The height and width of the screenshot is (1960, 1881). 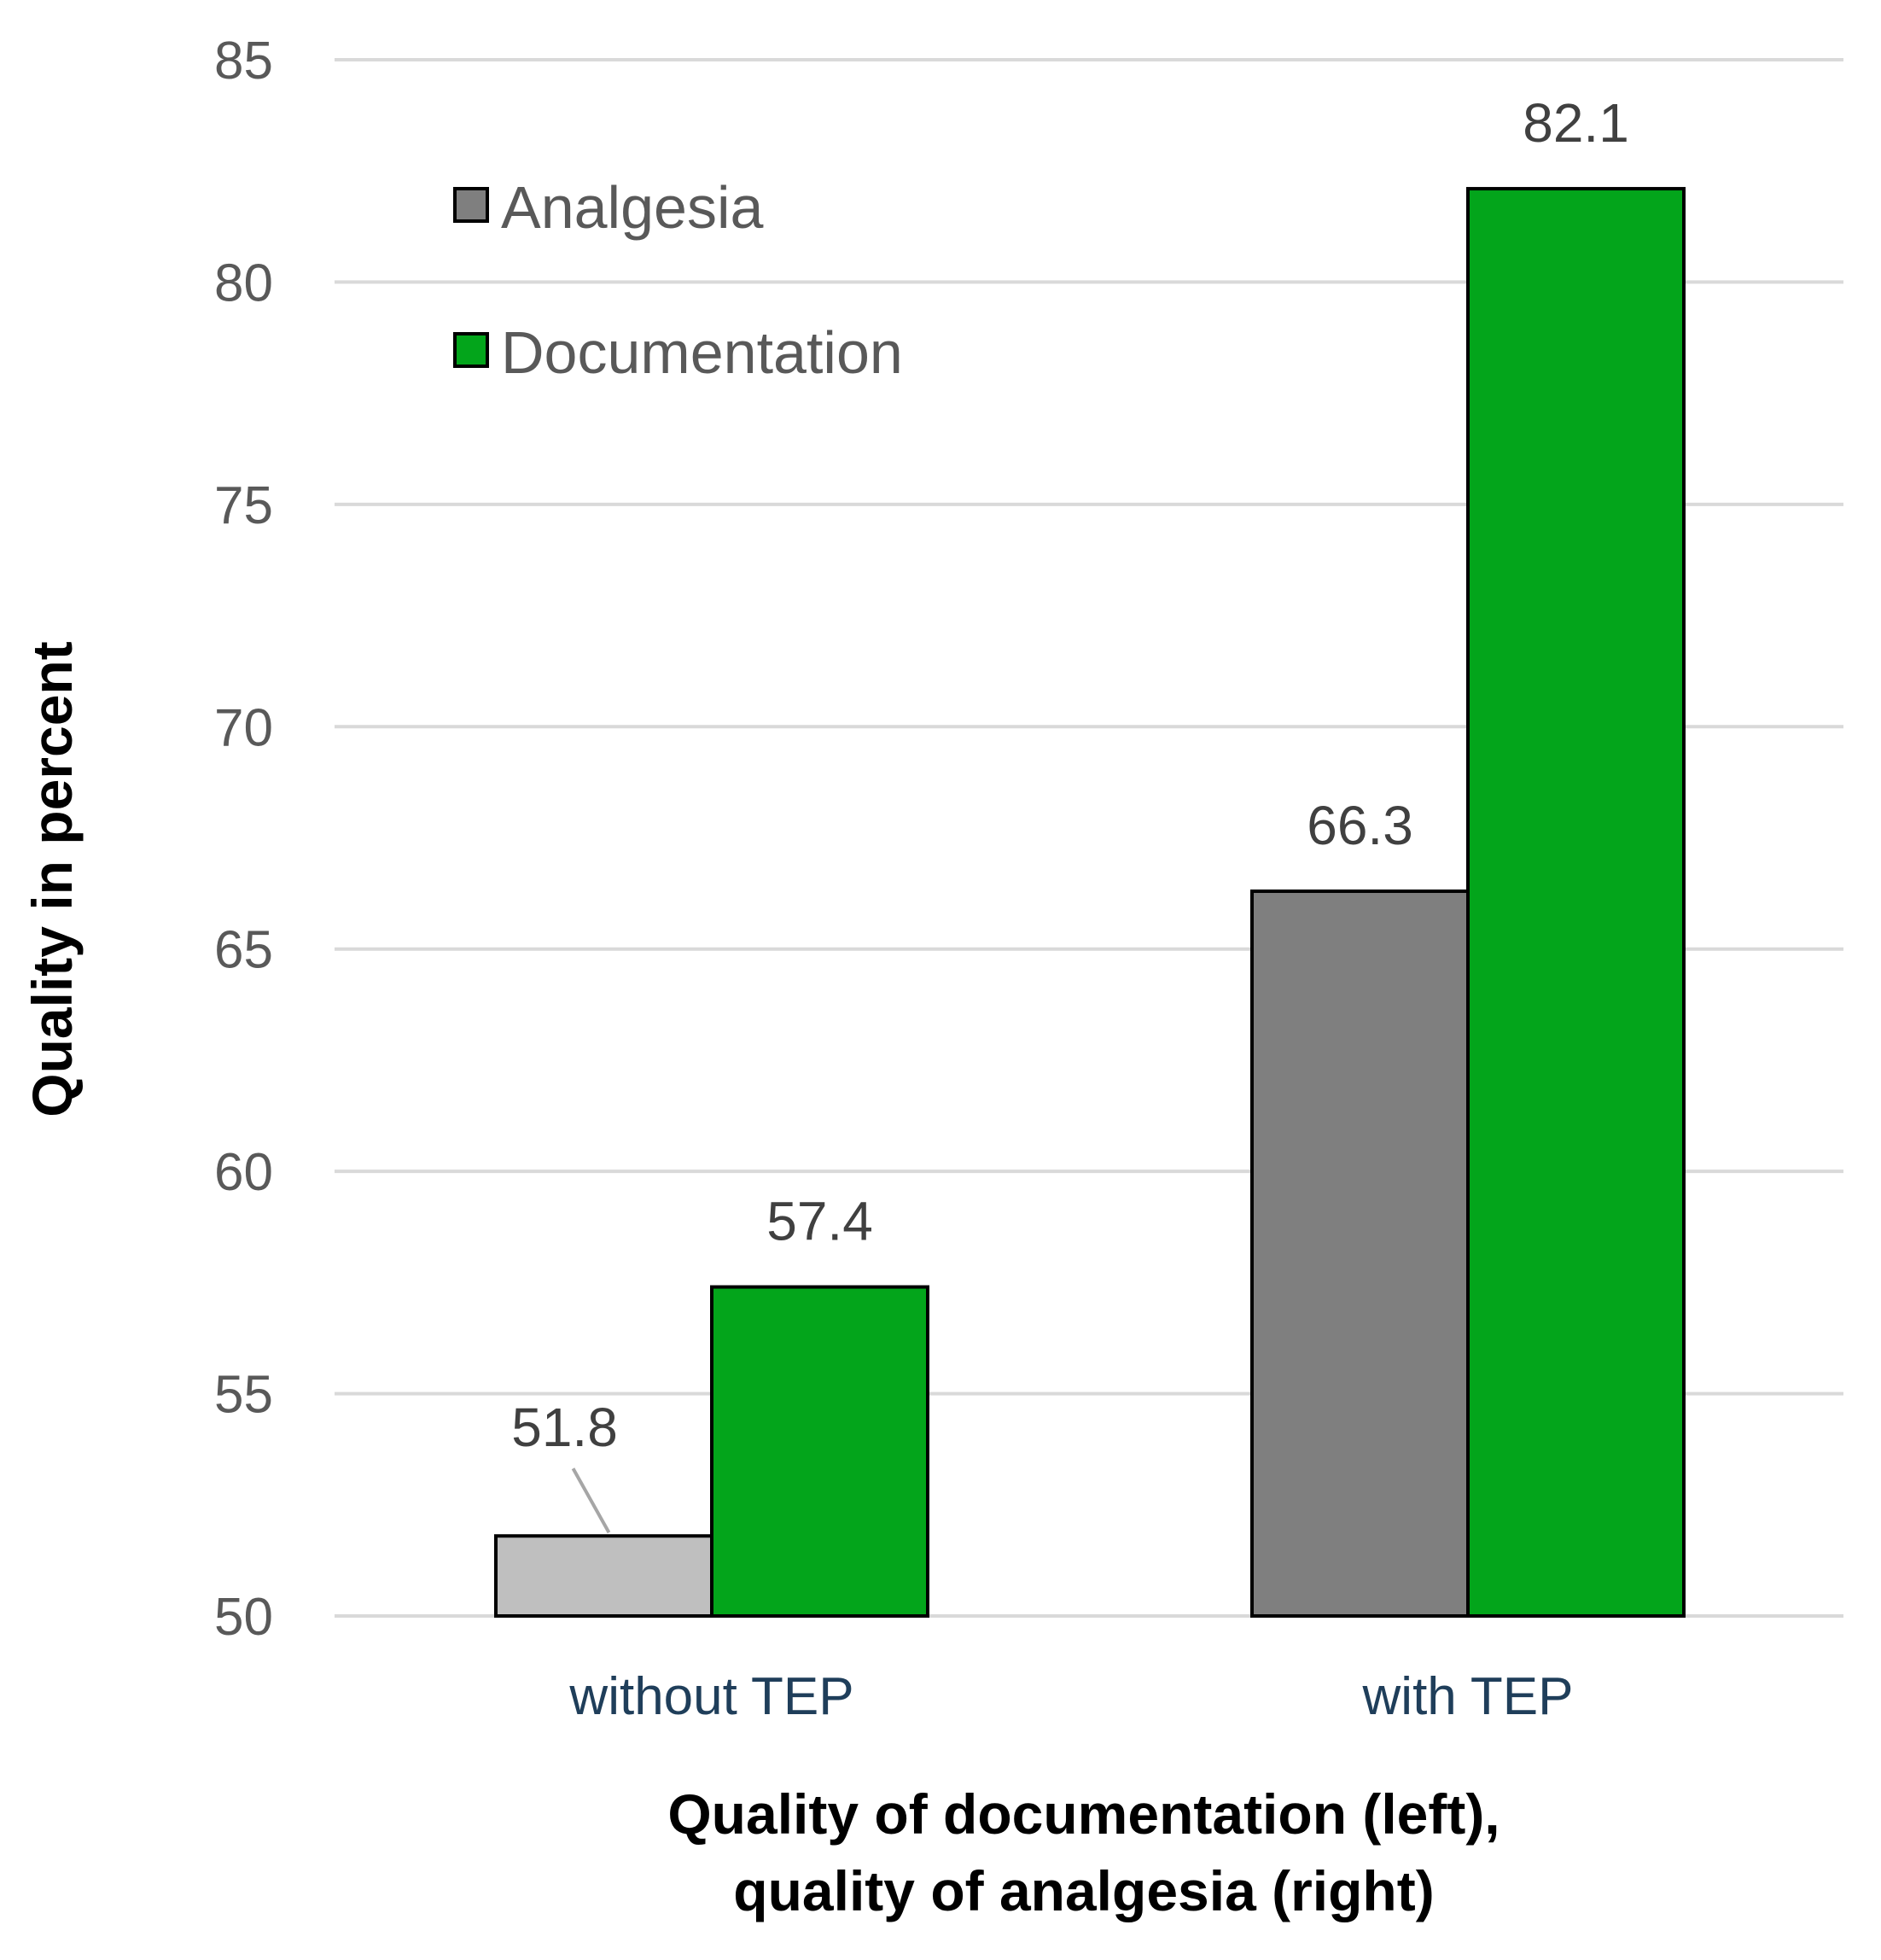 I want to click on y-tick-label-50: 50, so click(x=243, y=1617).